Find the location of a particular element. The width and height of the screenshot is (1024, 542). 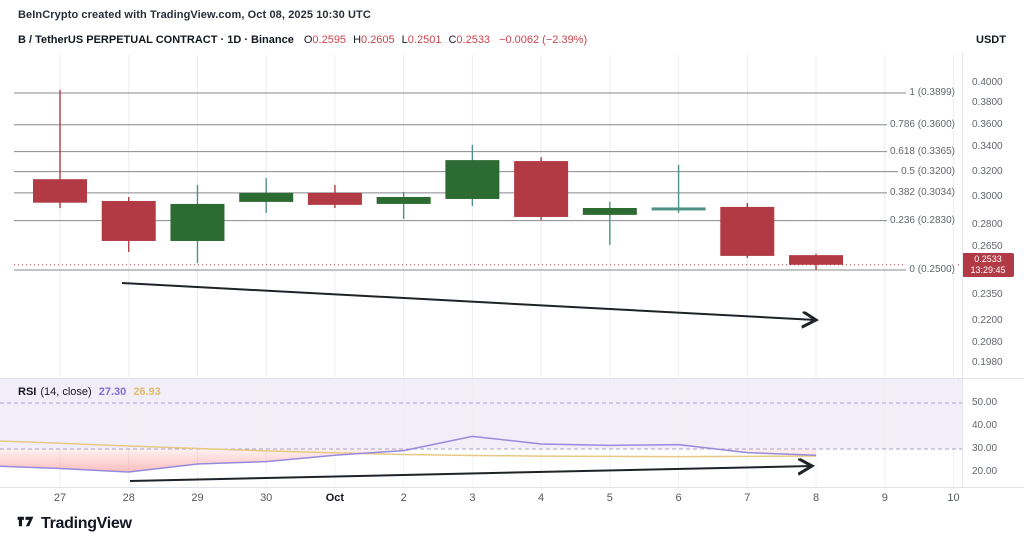

rsi-name: RSI is located at coordinates (27, 392).